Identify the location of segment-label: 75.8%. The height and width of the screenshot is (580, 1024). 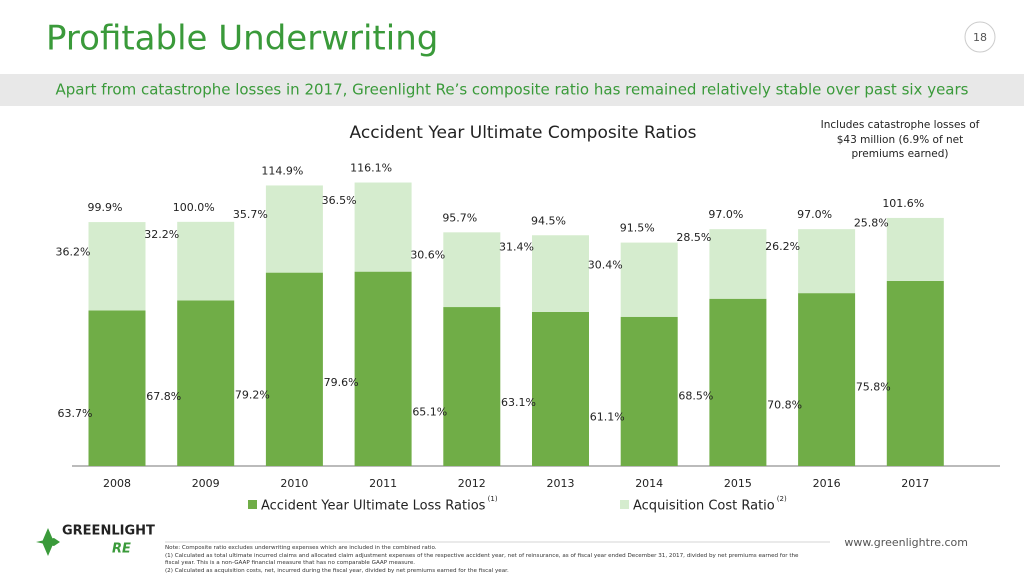
(873, 386).